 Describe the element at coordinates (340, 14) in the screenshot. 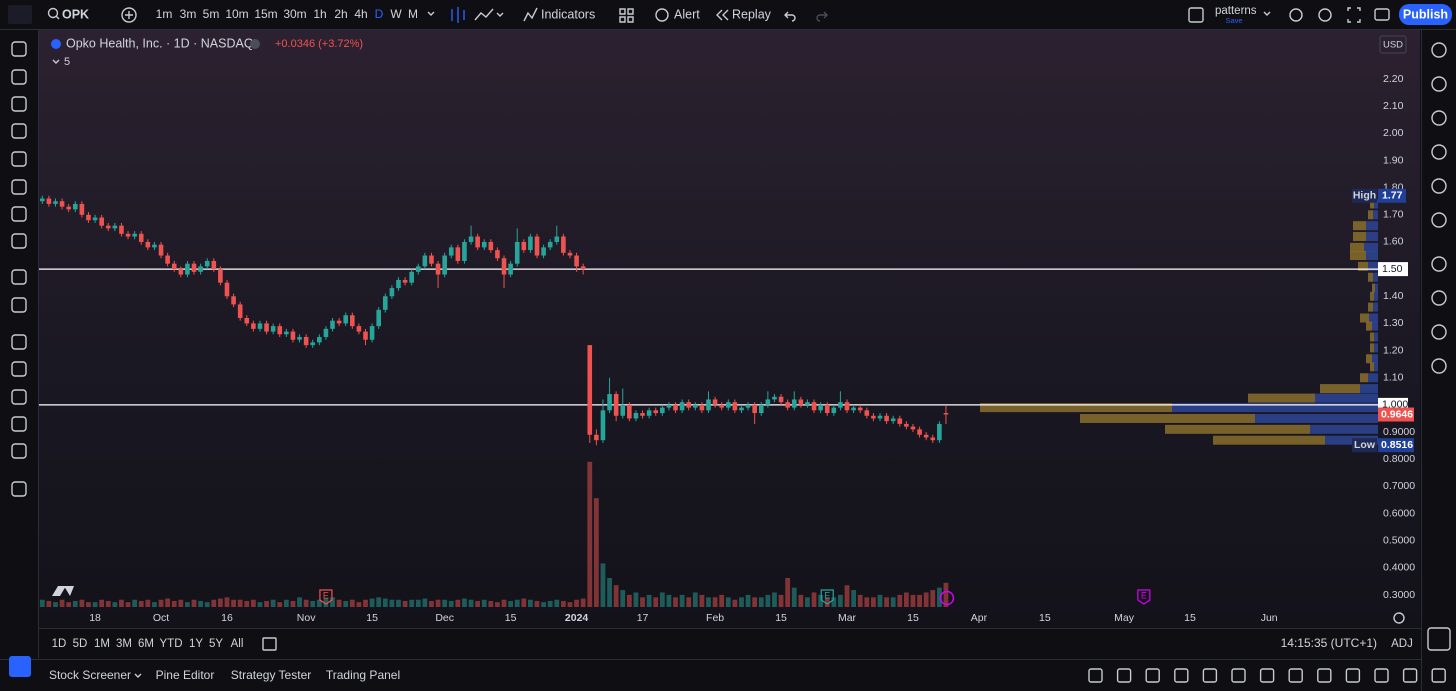

I see `interval-button: 2h` at that location.